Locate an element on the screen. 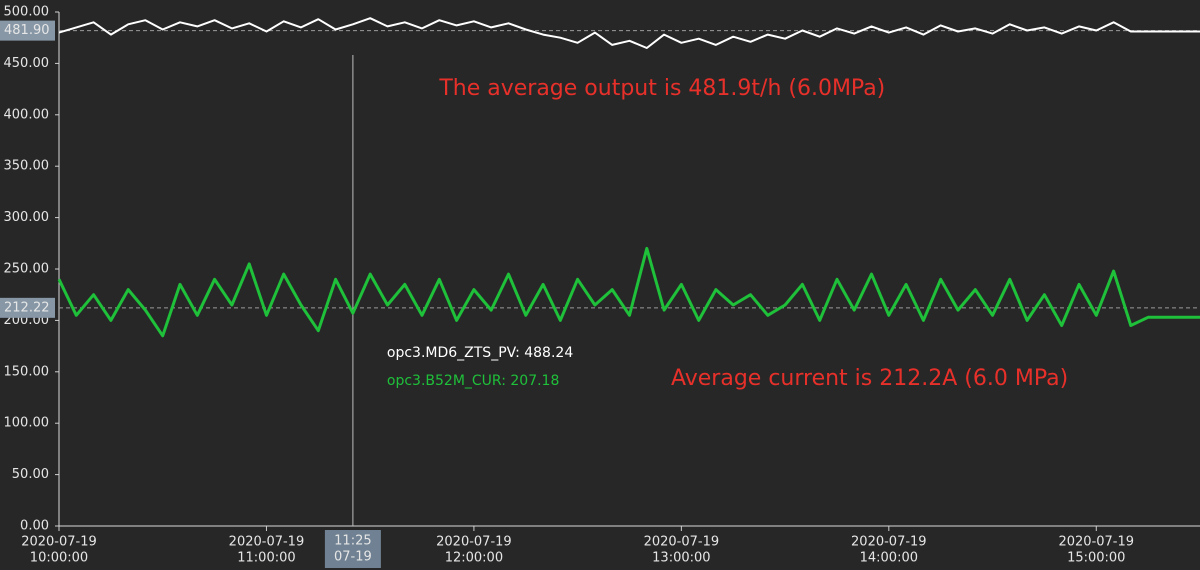  y-tick-label: 400.00 is located at coordinates (27, 114).